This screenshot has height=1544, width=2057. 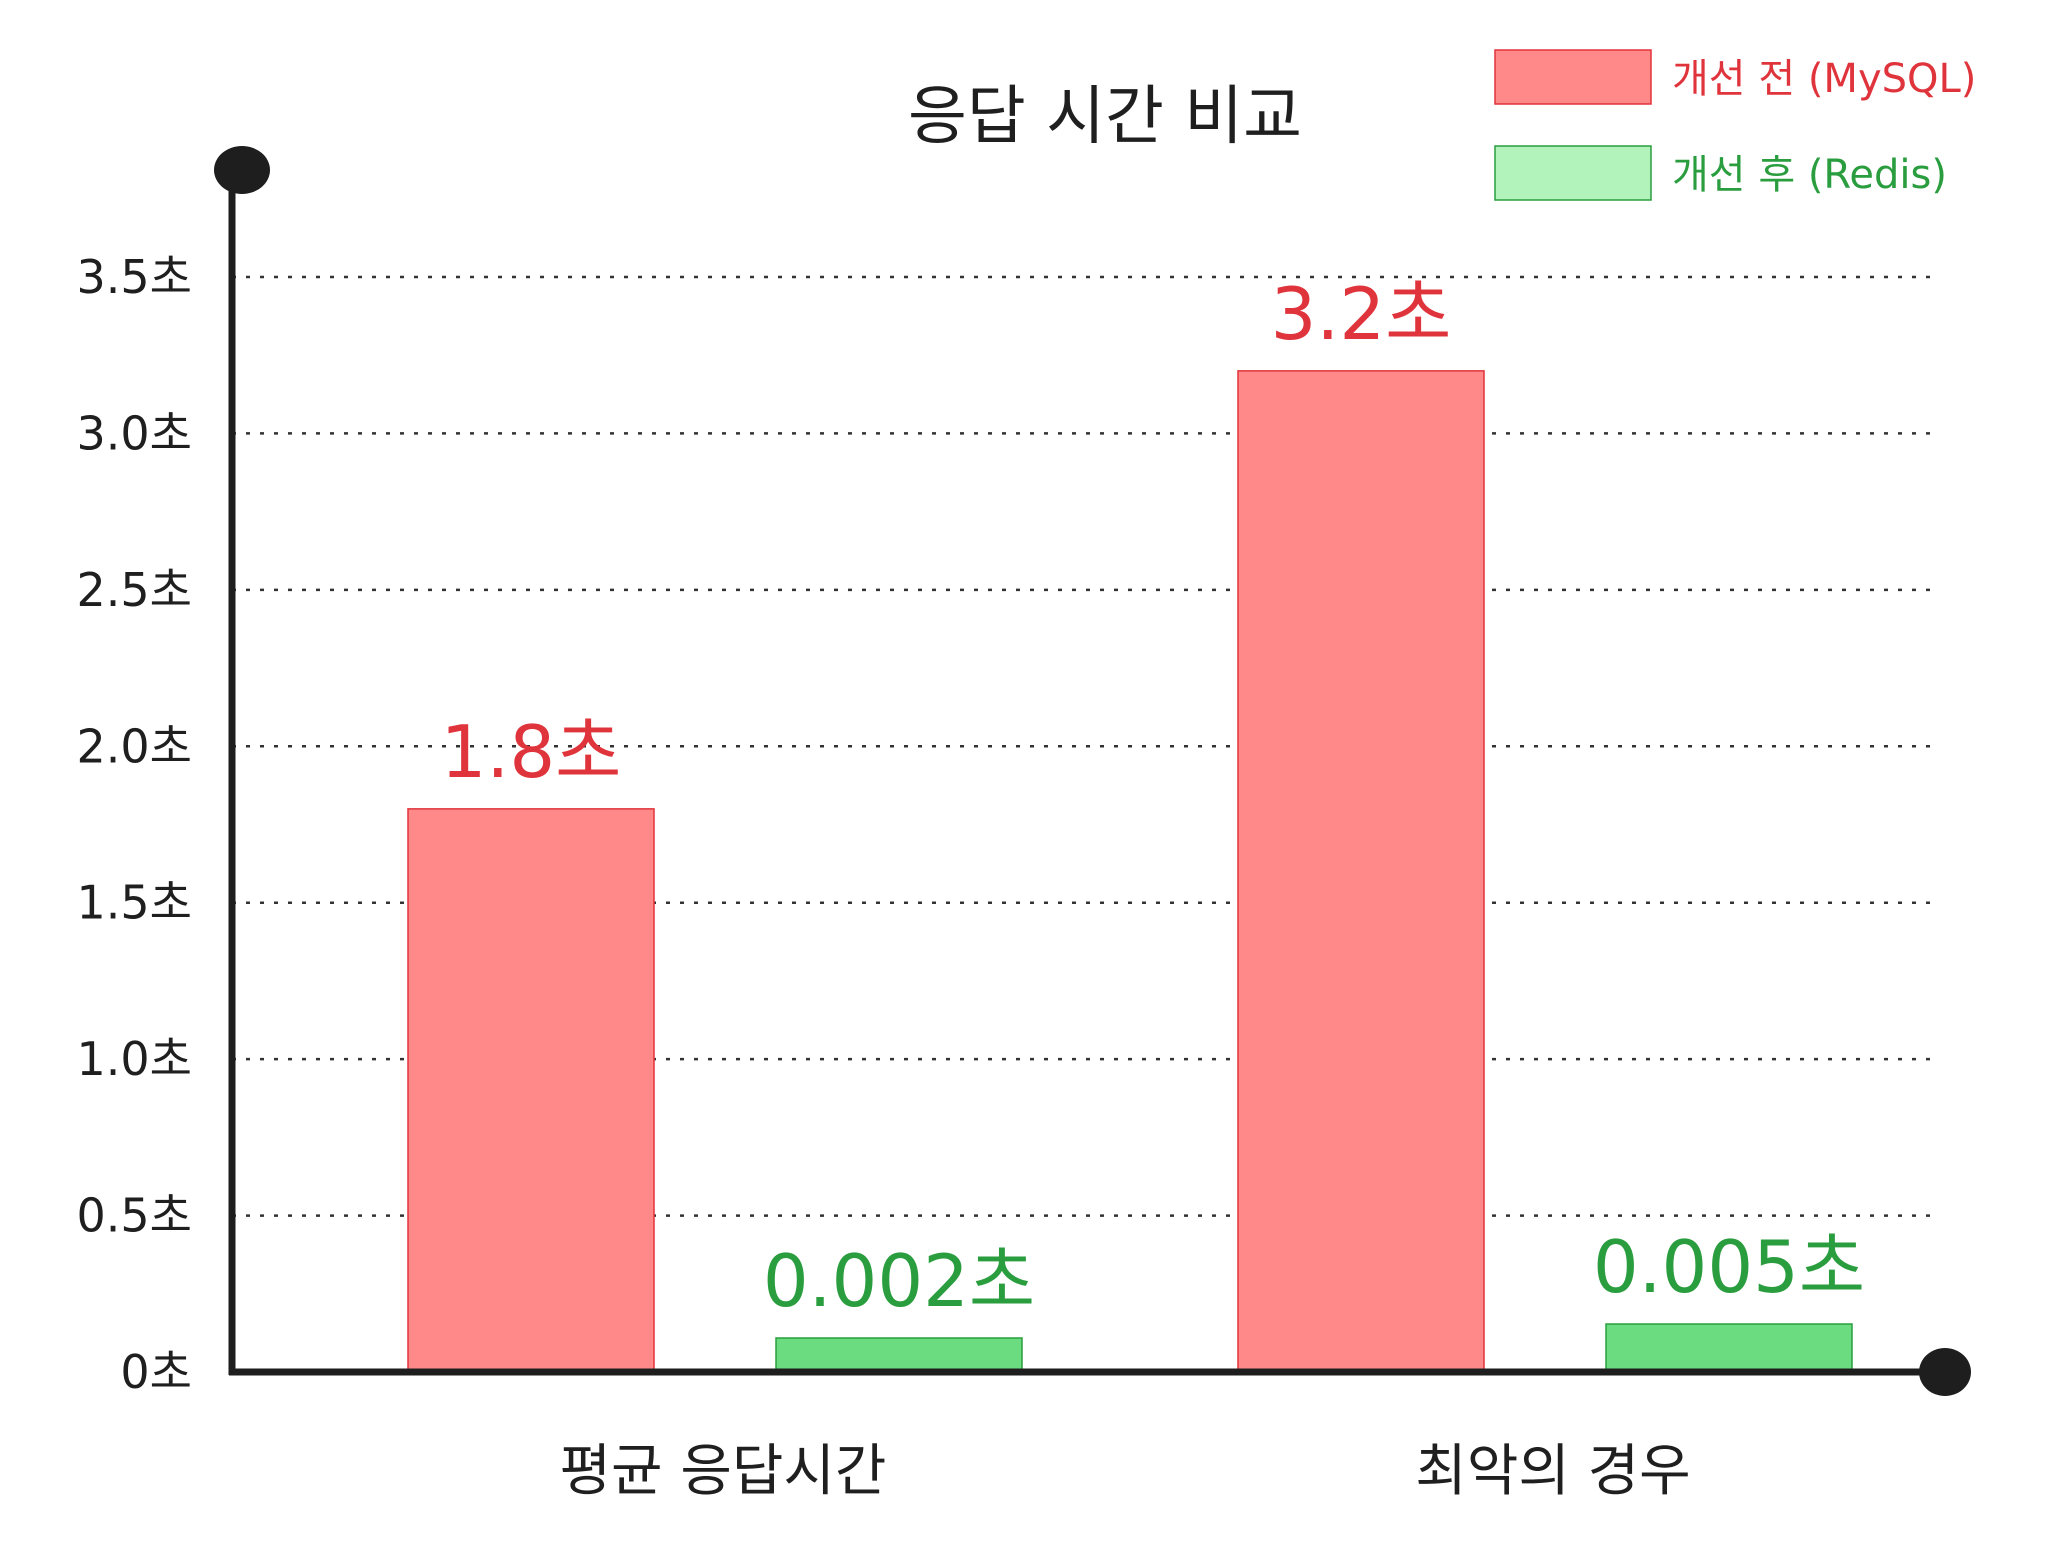 What do you see at coordinates (1945, 1372) in the screenshot?
I see `x-axis-end-dot` at bounding box center [1945, 1372].